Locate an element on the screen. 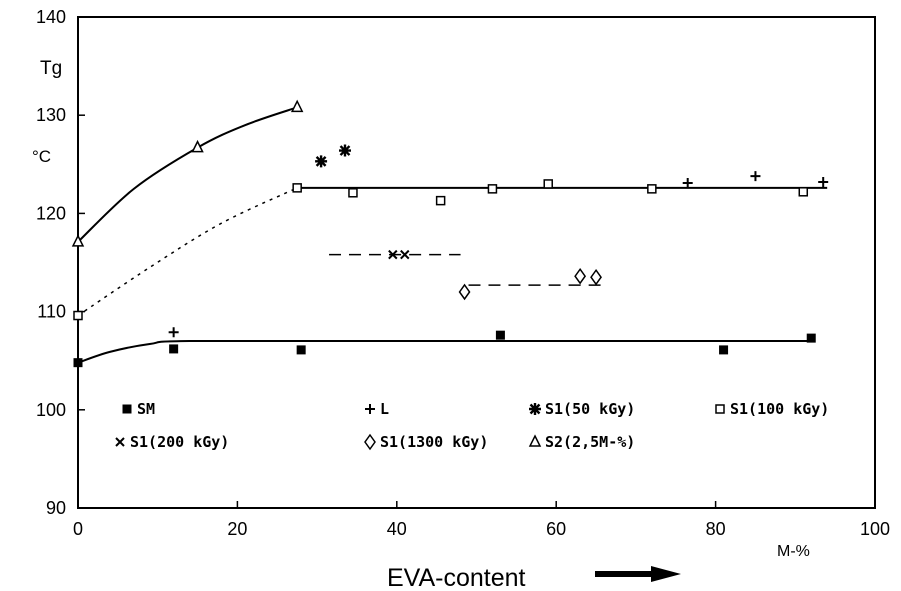  x-tick-label-40: 40 is located at coordinates (397, 529).